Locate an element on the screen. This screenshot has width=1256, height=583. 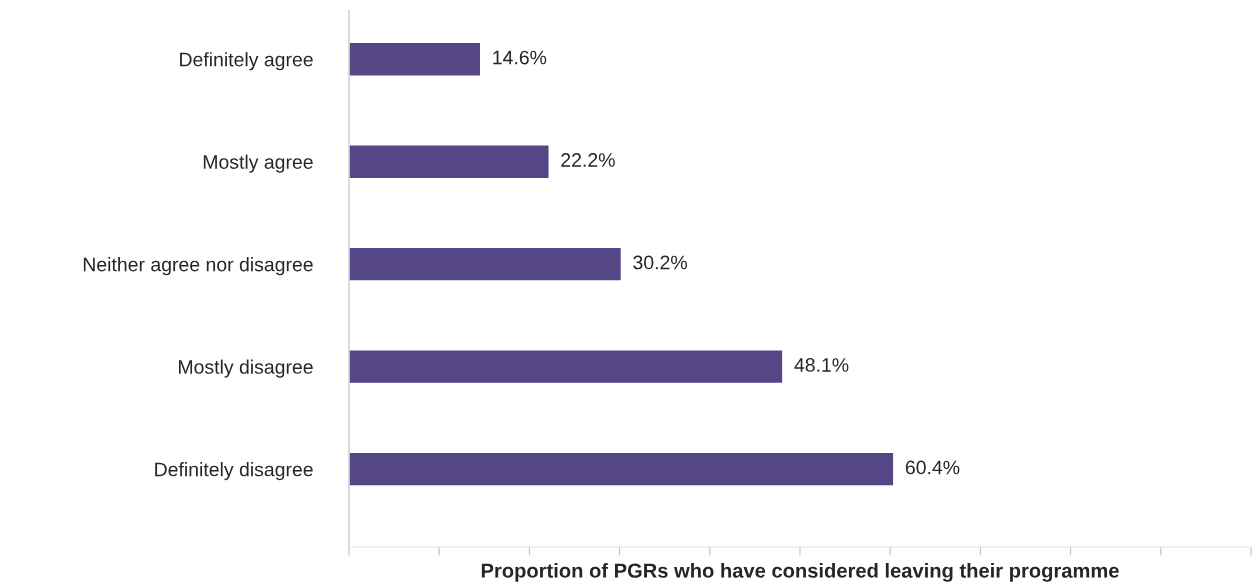
y-tick-label: Definitely agree is located at coordinates (246, 61).